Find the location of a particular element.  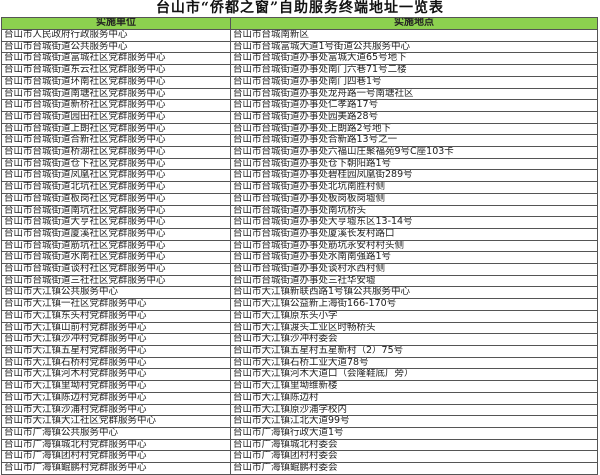

location-cell: 台山市广海镇鲲鹏村委会 is located at coordinates (414, 468).